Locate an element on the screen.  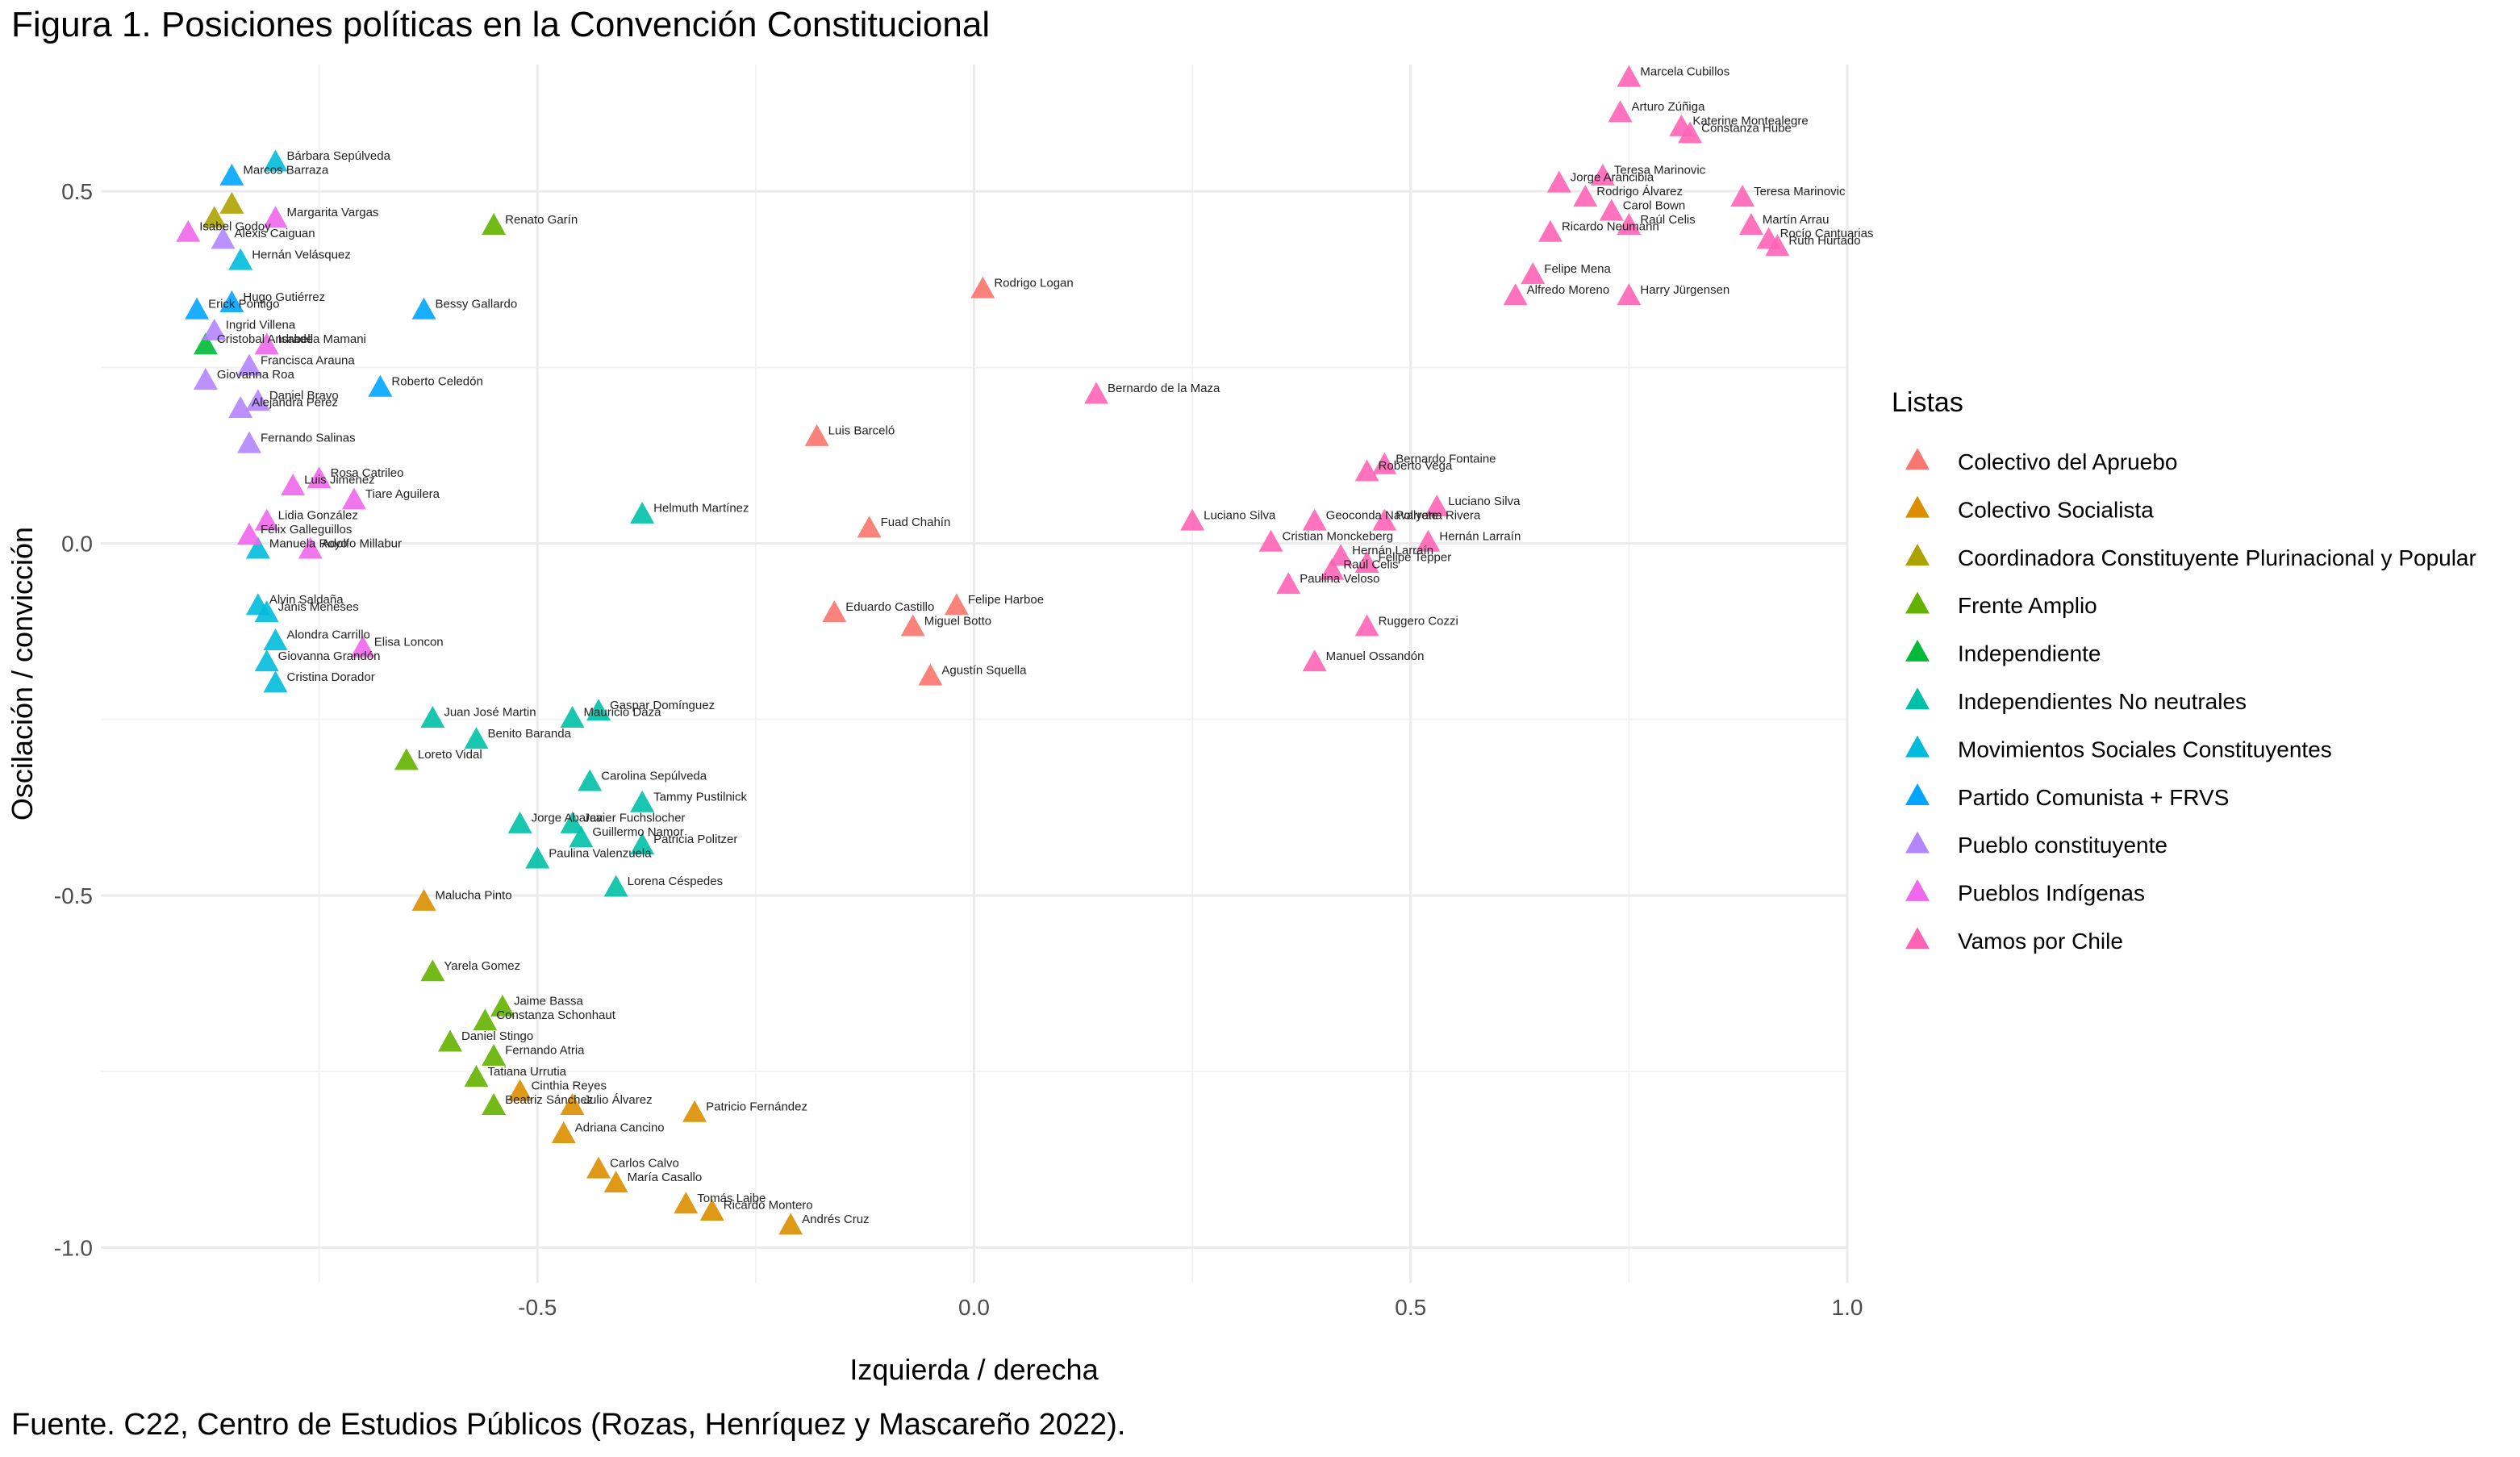
point-label: Renato Garín is located at coordinates (541, 220).